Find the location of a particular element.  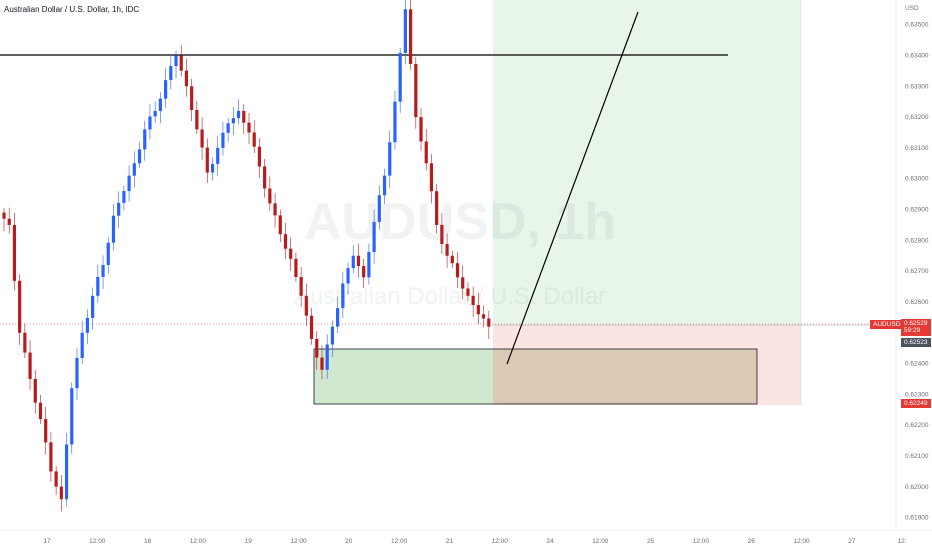

stop-price-value: 0.62249 is located at coordinates (916, 403).